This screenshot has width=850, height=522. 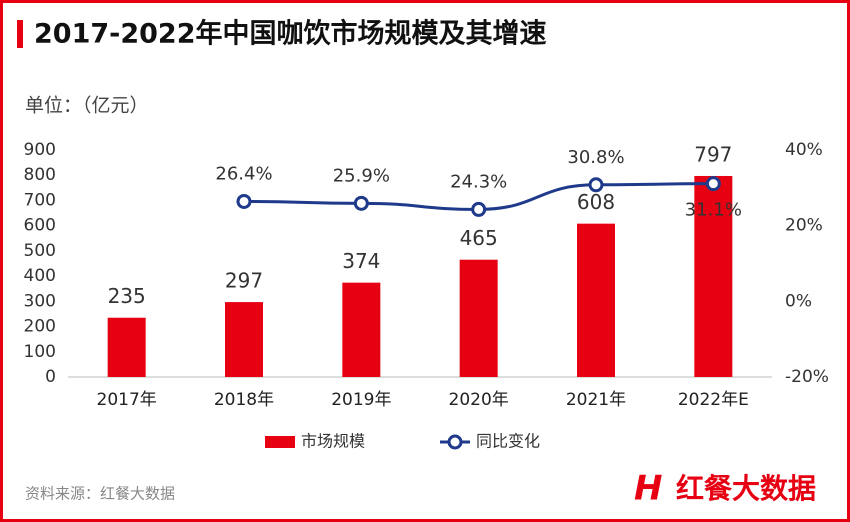 I want to click on bar-value-label: 374, so click(x=361, y=261).